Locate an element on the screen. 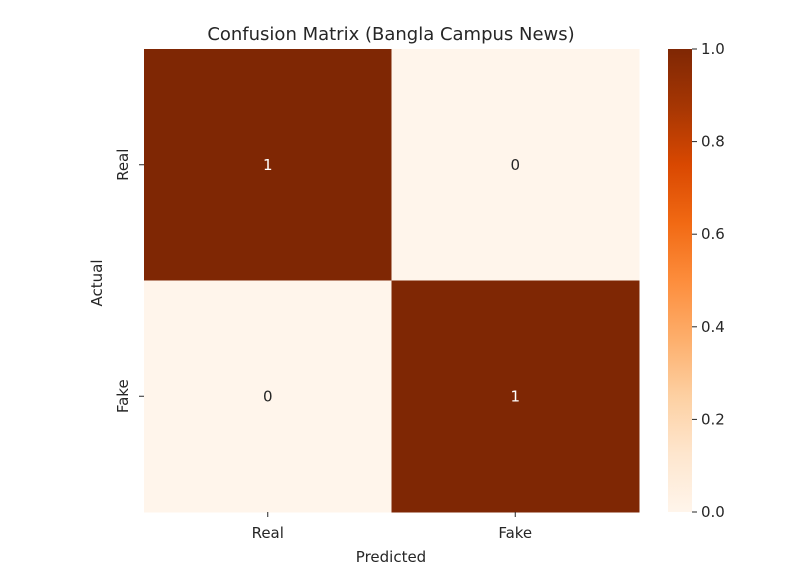 The width and height of the screenshot is (803, 587). colorbar-tick-label: 0.8 is located at coordinates (713, 142).